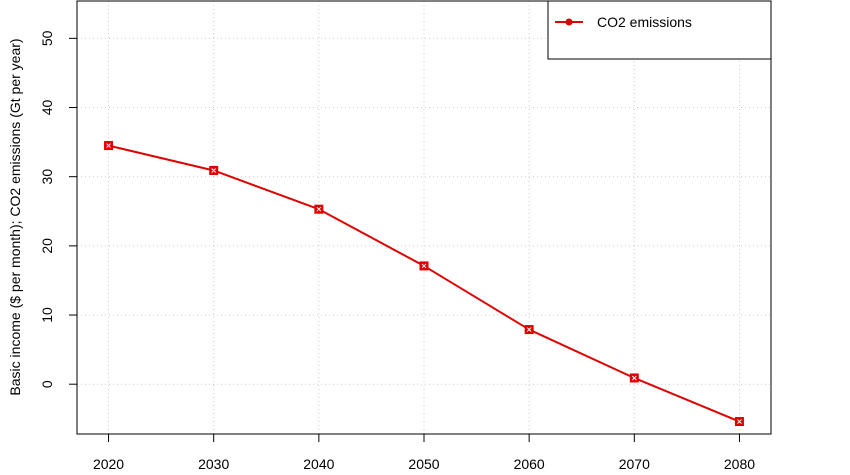 The image size is (850, 475). I want to click on data-point-mark-2050, so click(424, 266).